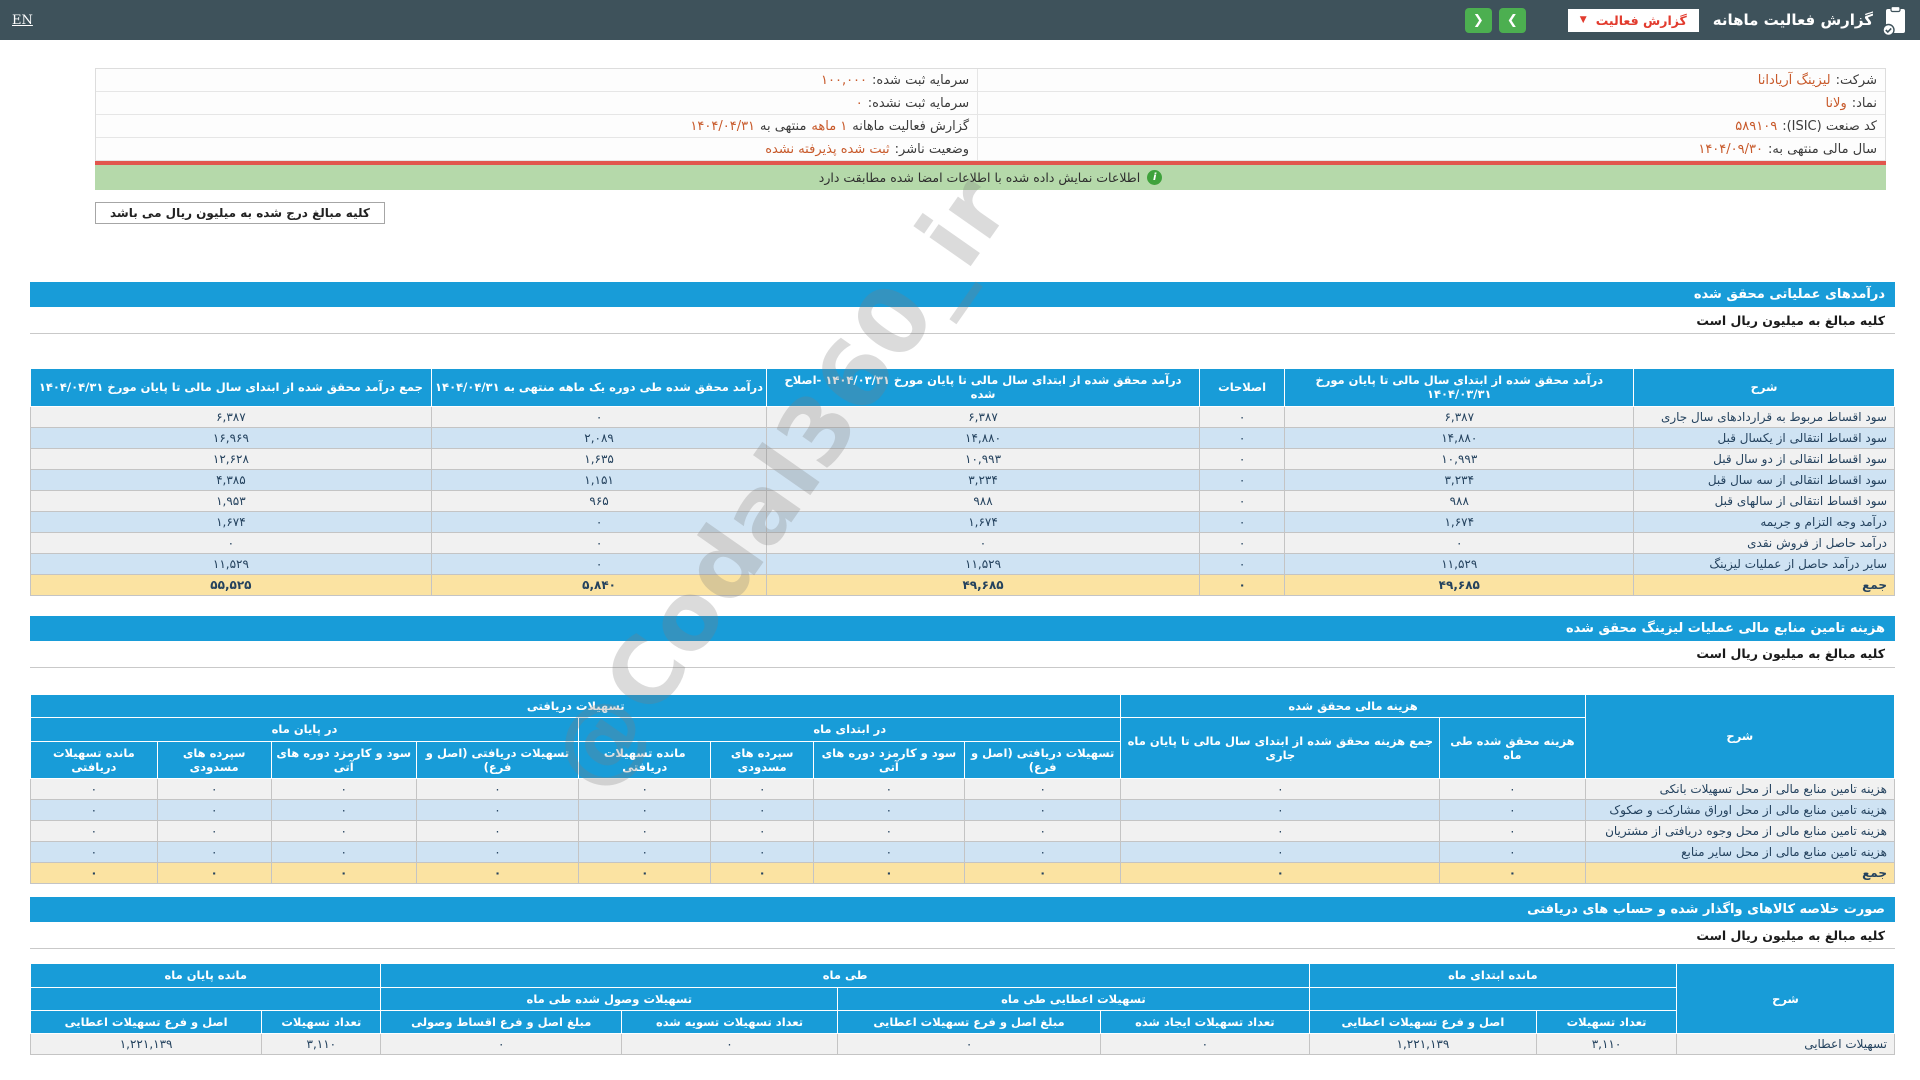 The width and height of the screenshot is (1920, 1080). Describe the element at coordinates (1864, 103) in the screenshot. I see `symbol-label: نماد:` at that location.